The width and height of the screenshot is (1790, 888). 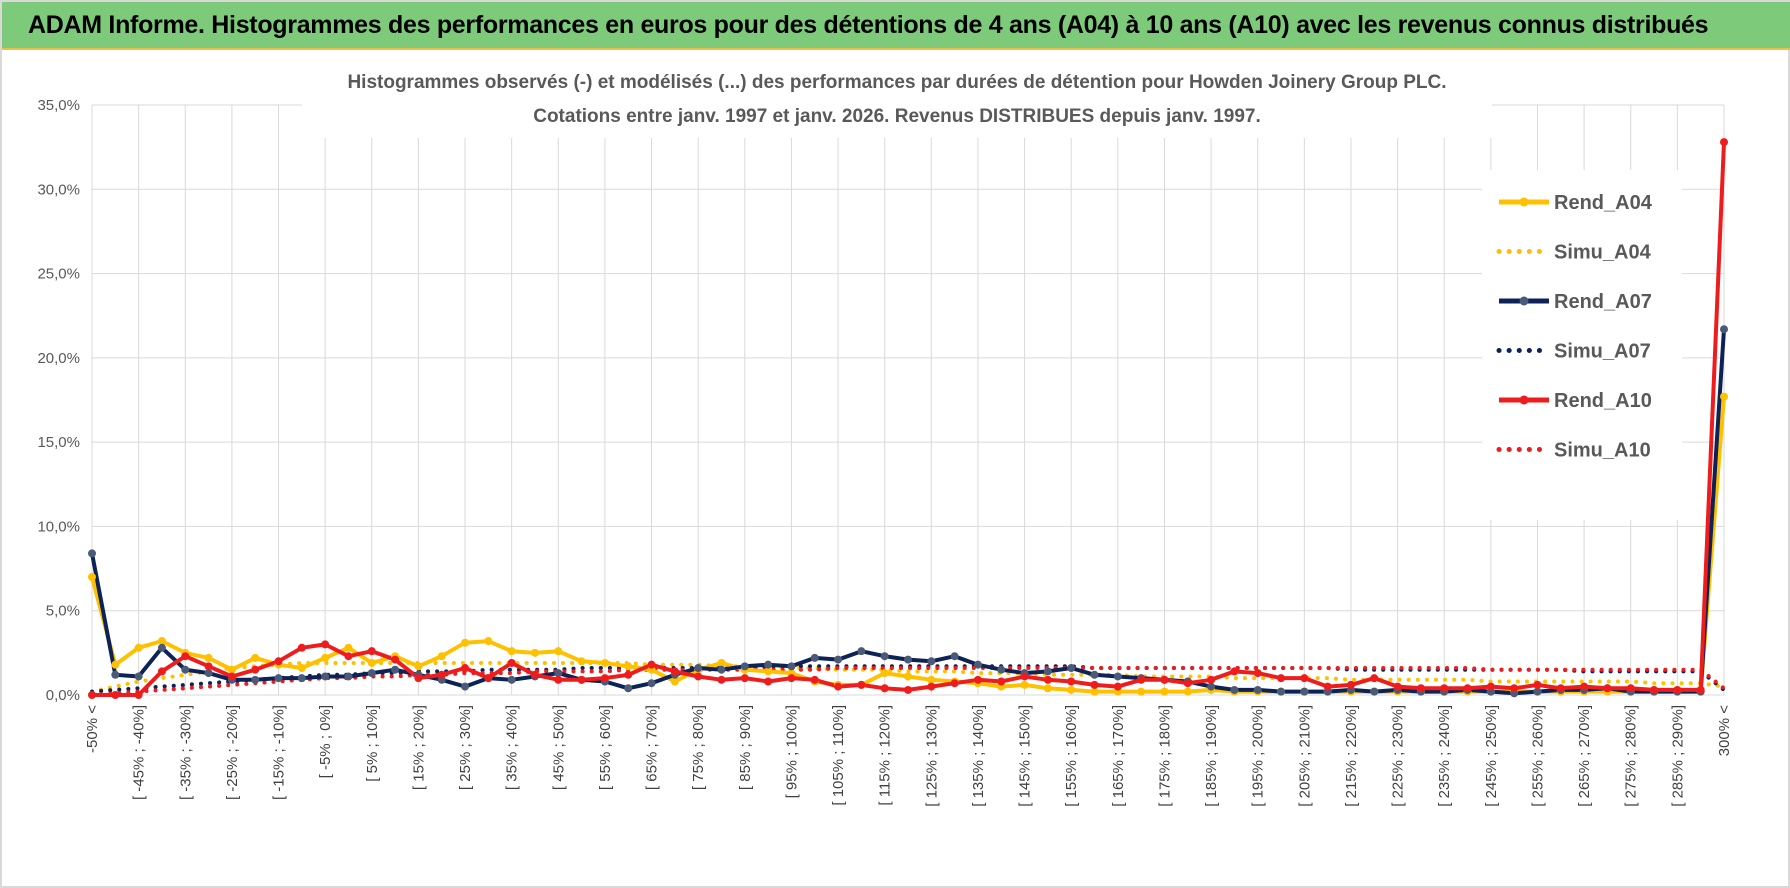 I want to click on x-tick-label: [ 165% ; 170%], so click(x=1118, y=756).